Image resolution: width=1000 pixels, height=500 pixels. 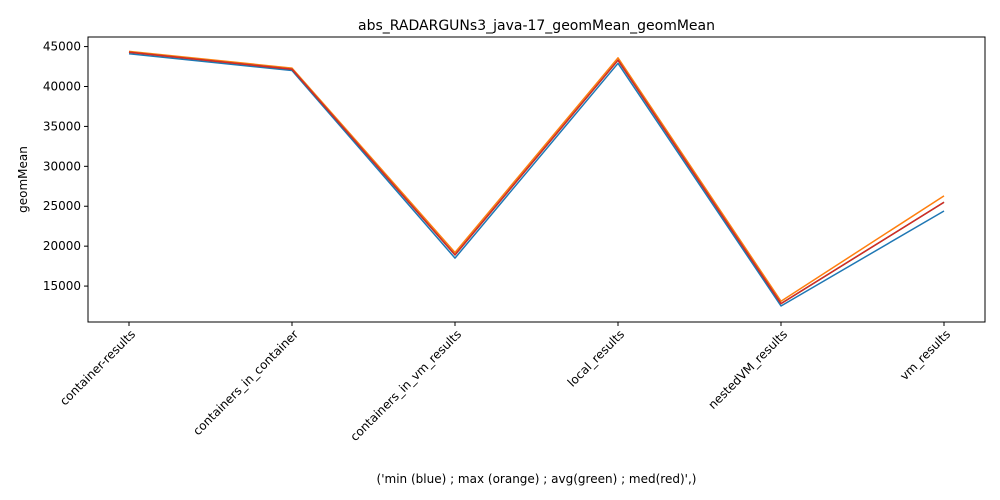 What do you see at coordinates (62, 47) in the screenshot?
I see `y-tick-label: 45000` at bounding box center [62, 47].